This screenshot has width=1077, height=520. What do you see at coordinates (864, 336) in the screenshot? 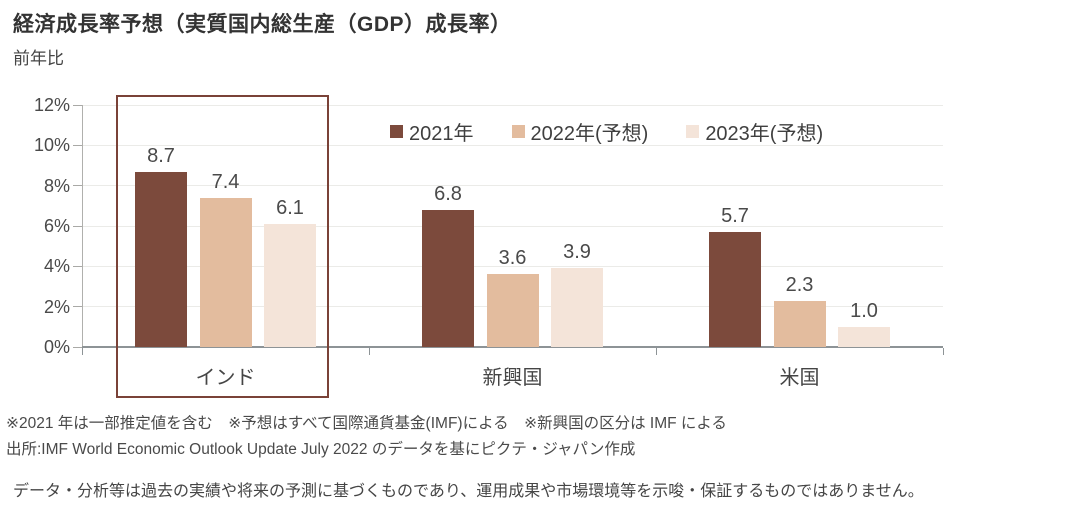
I see `bar-us-2023-forecast` at bounding box center [864, 336].